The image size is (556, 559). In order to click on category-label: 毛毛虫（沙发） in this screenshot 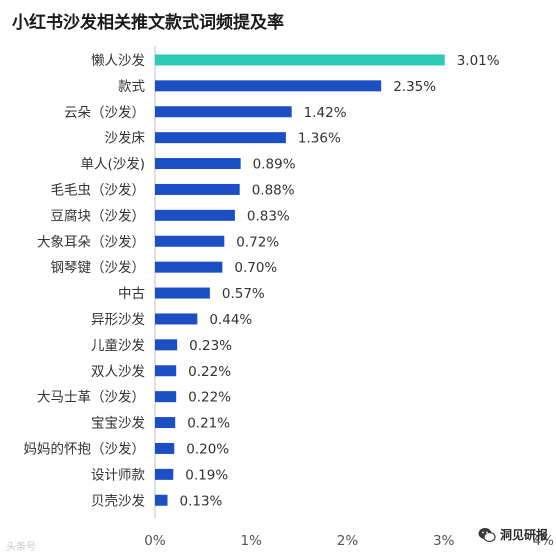, I will do `click(98, 190)`.